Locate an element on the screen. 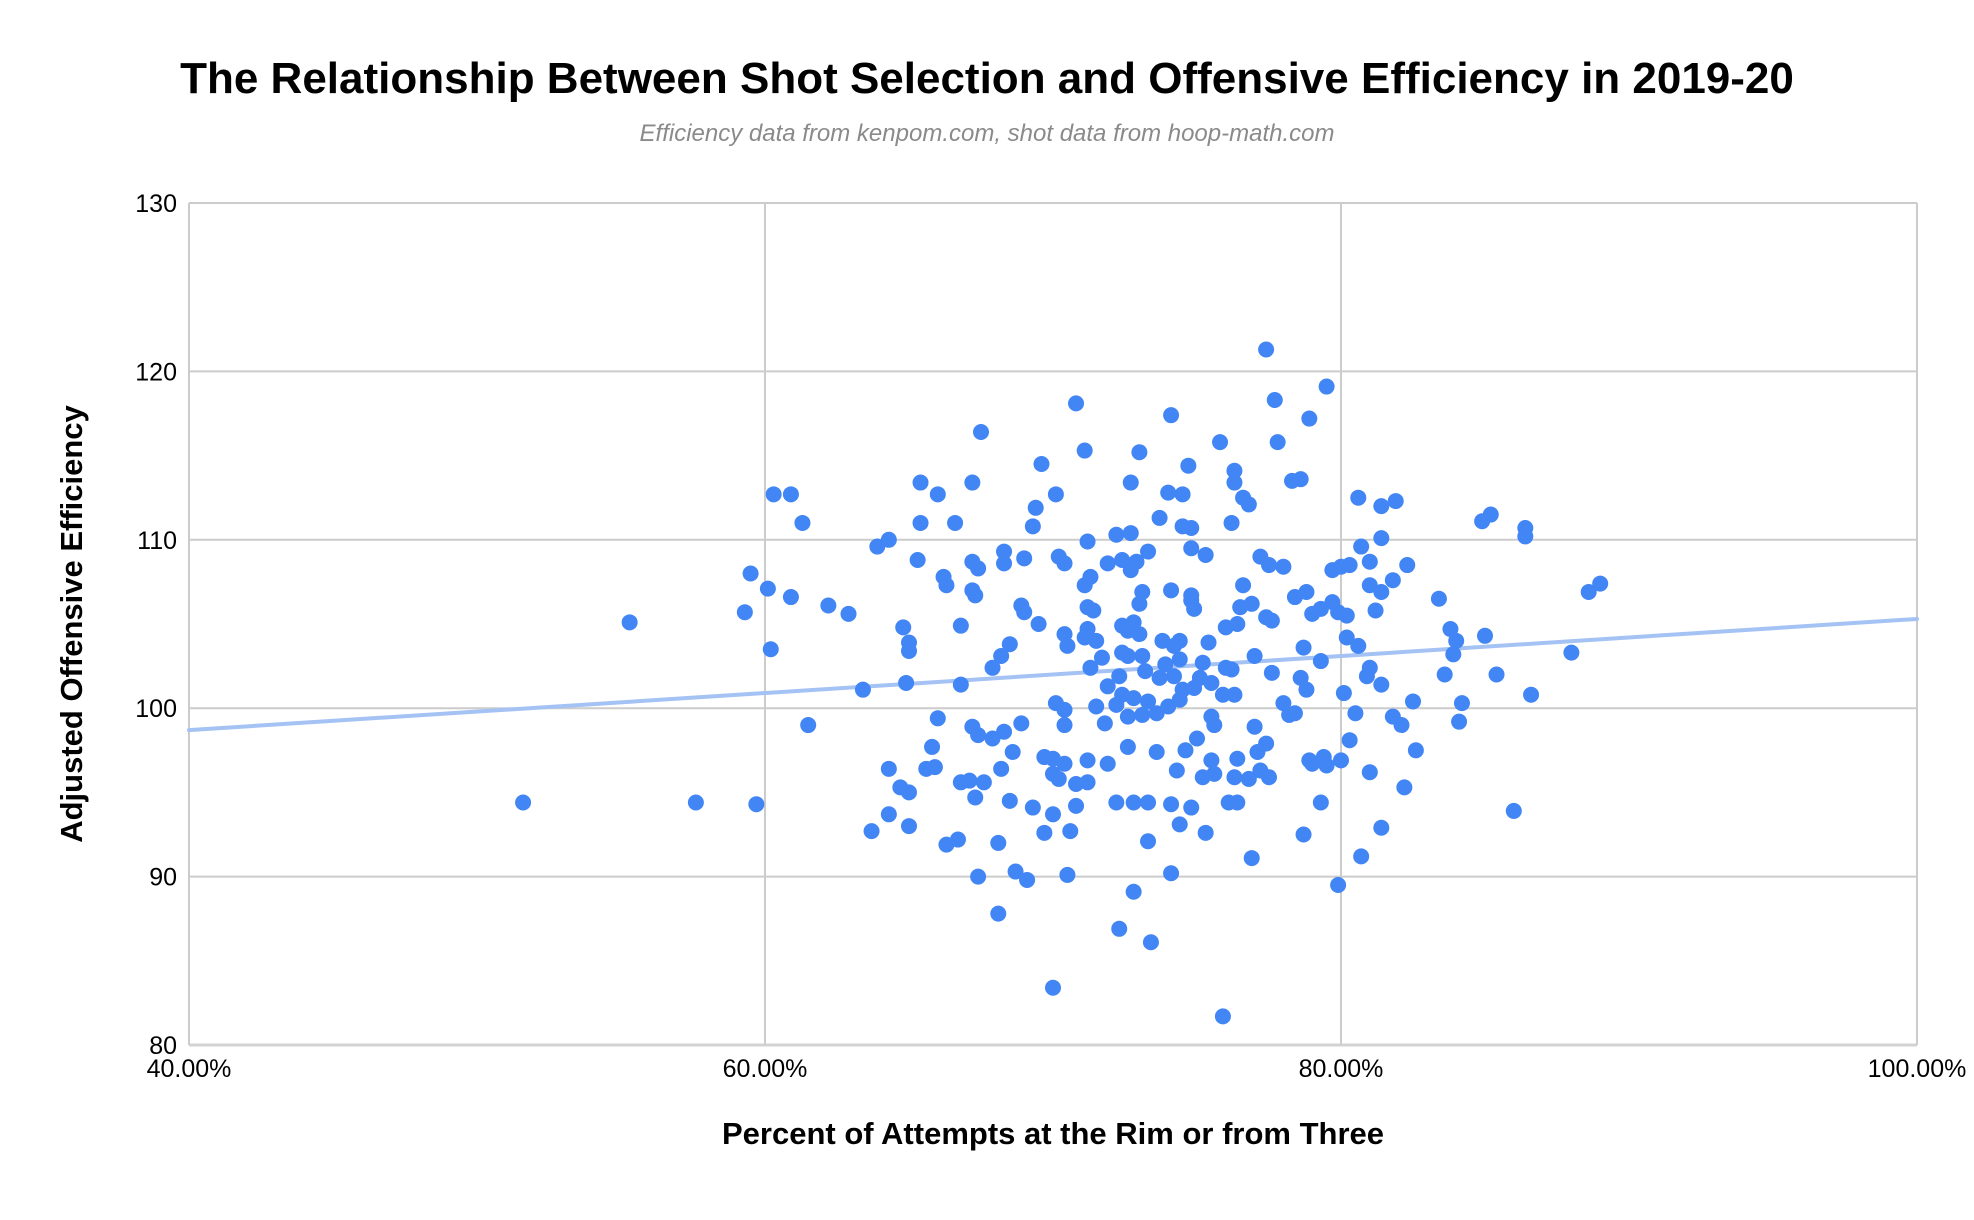 Image resolution: width=1974 pixels, height=1220 pixels. y-tick-label: 130 is located at coordinates (156, 204).